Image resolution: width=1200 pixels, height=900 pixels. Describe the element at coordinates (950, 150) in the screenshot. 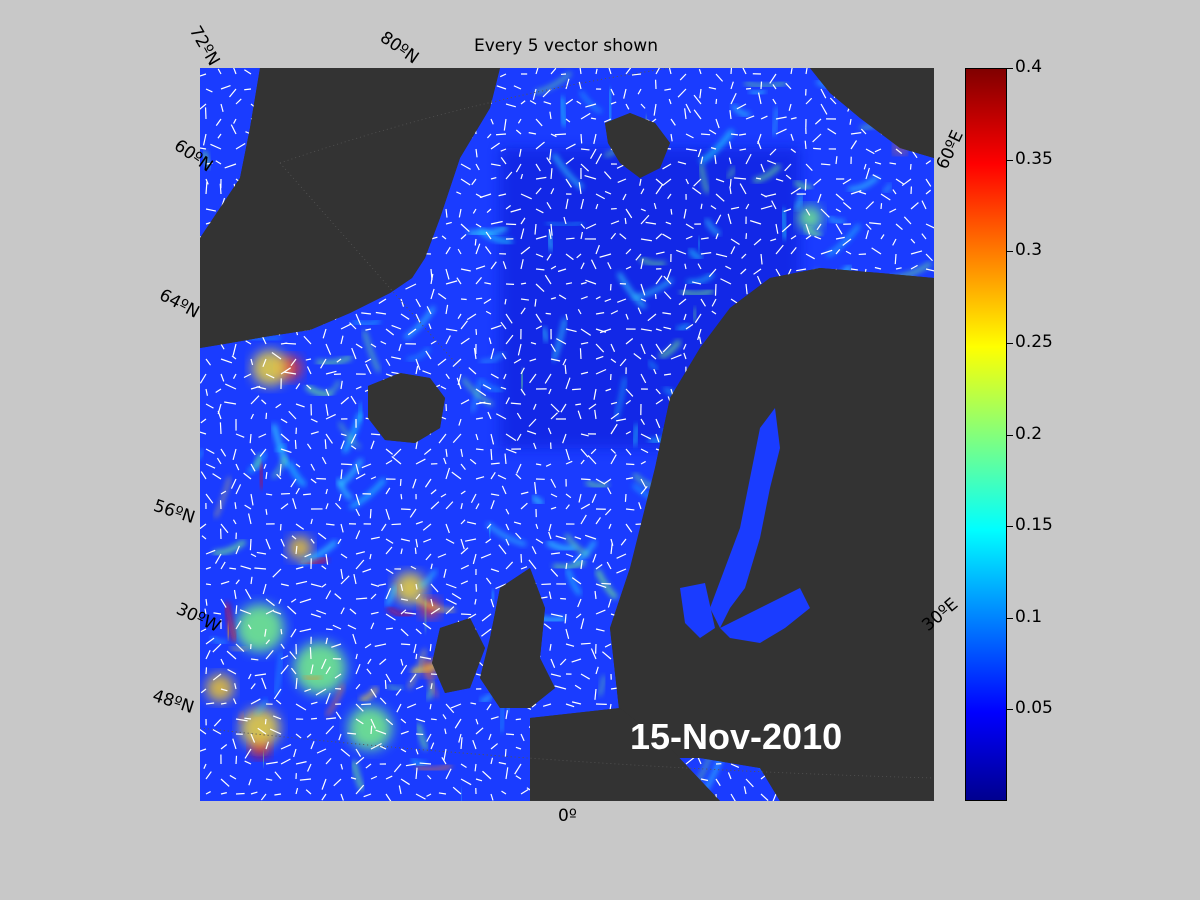

I see `lon-label-60e: 60ºE` at that location.